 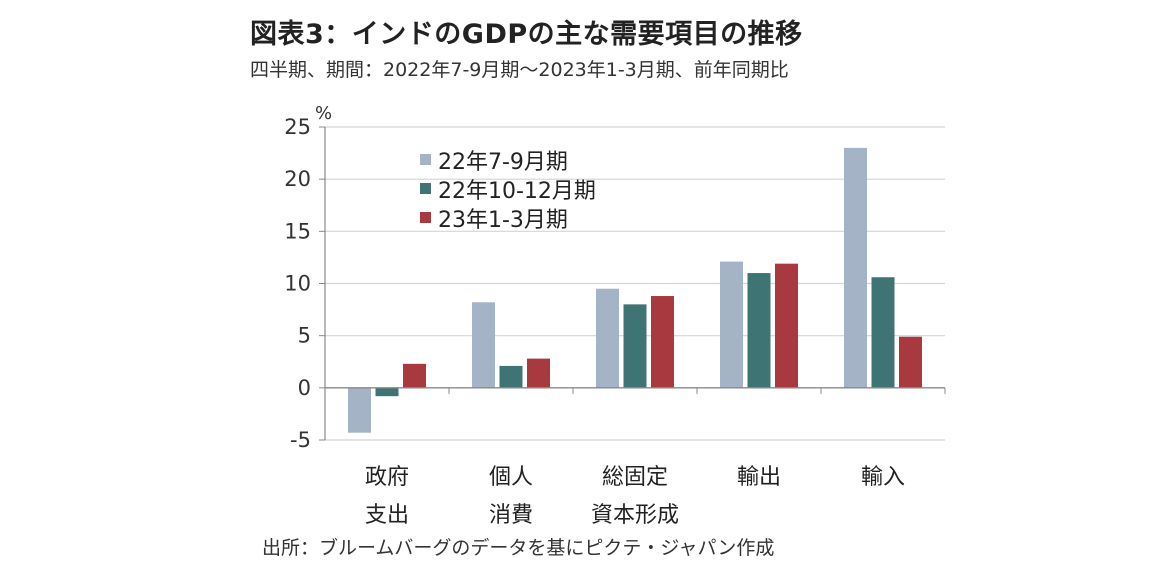 I want to click on y-tick-label: -5, so click(x=300, y=440).